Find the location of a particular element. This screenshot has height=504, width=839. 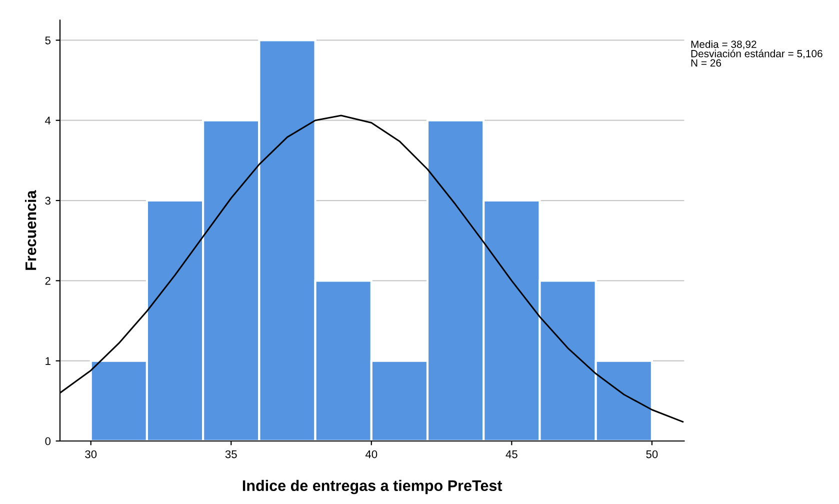

text: Desviación estándar = 5,106 is located at coordinates (756, 54).